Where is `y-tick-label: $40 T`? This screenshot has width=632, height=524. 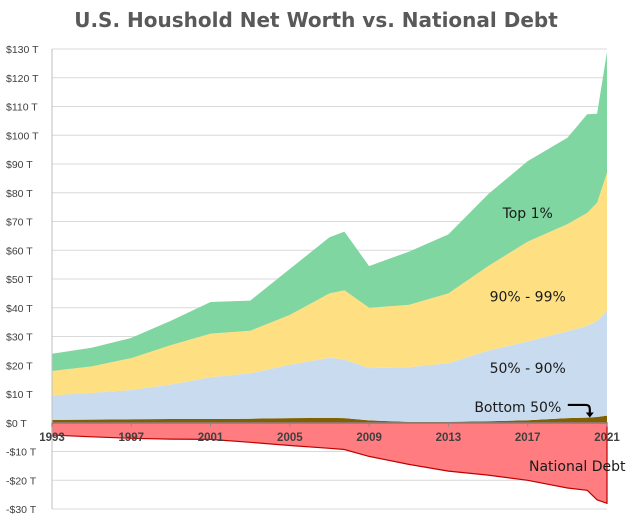 y-tick-label: $40 T is located at coordinates (19, 309).